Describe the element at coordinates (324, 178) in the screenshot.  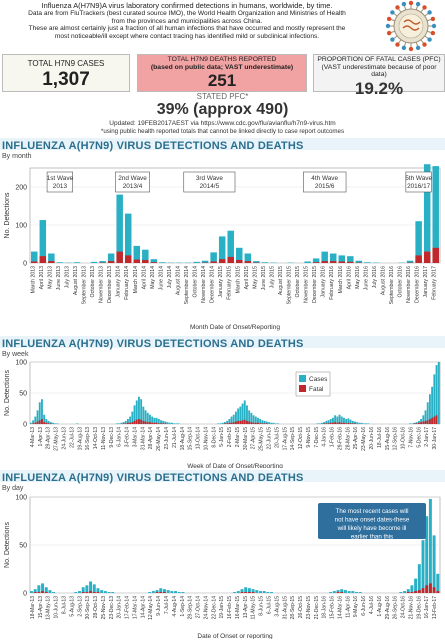
I see `wave-label: 4th Wave` at that location.